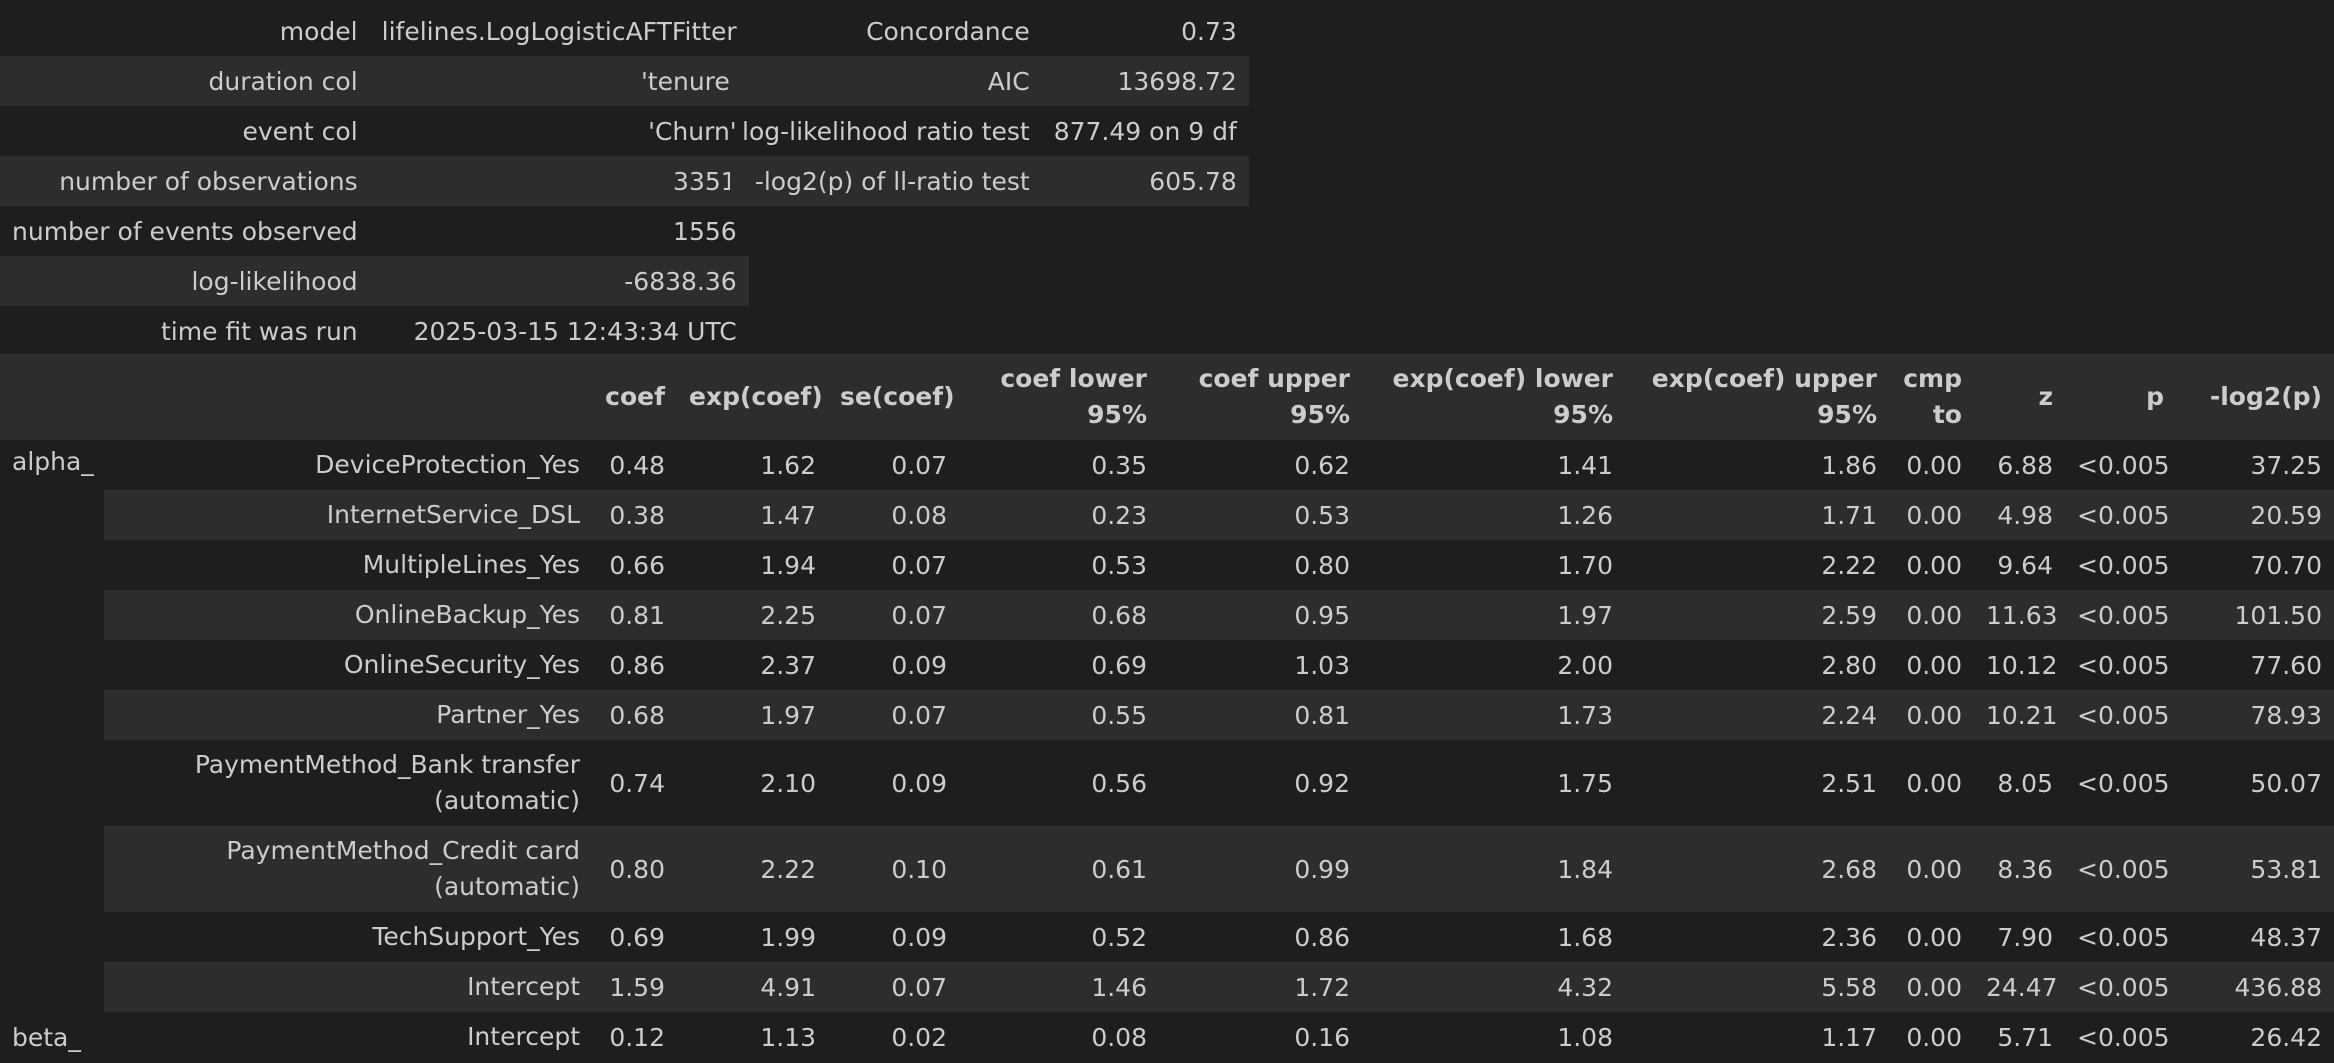  Describe the element at coordinates (1585, 783) in the screenshot. I see `cell-value: 1.75` at that location.